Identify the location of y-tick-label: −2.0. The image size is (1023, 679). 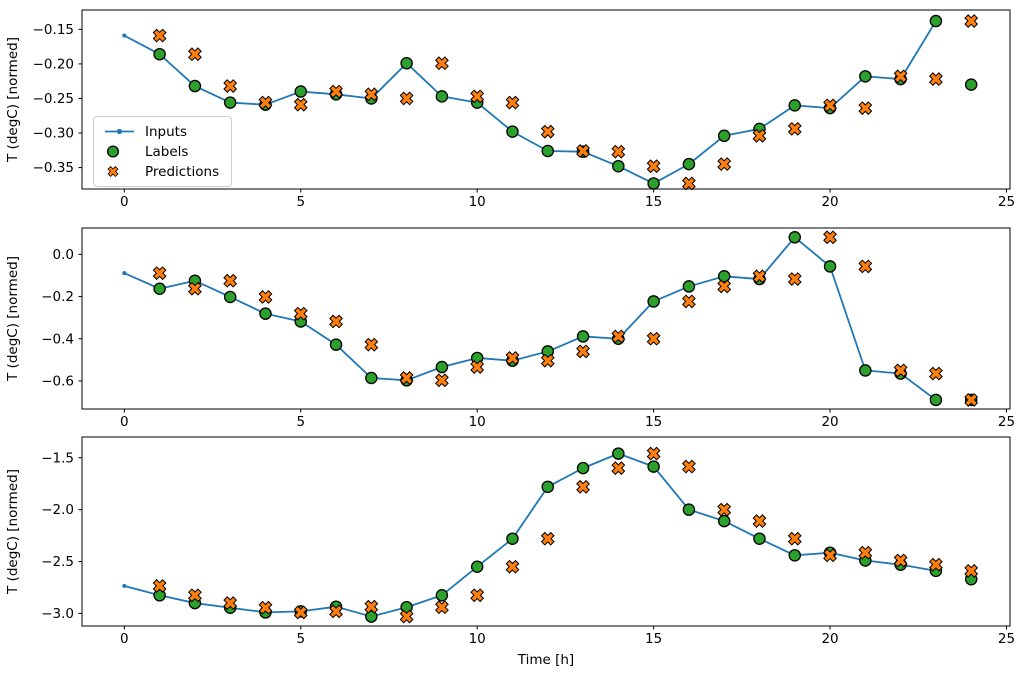
(57, 510).